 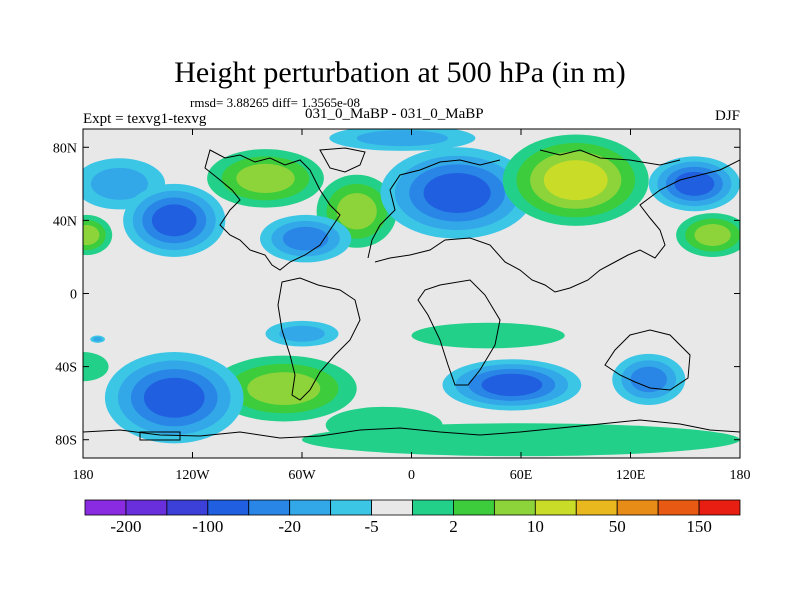 What do you see at coordinates (66, 368) in the screenshot?
I see `y-tick-label-3: 40S` at bounding box center [66, 368].